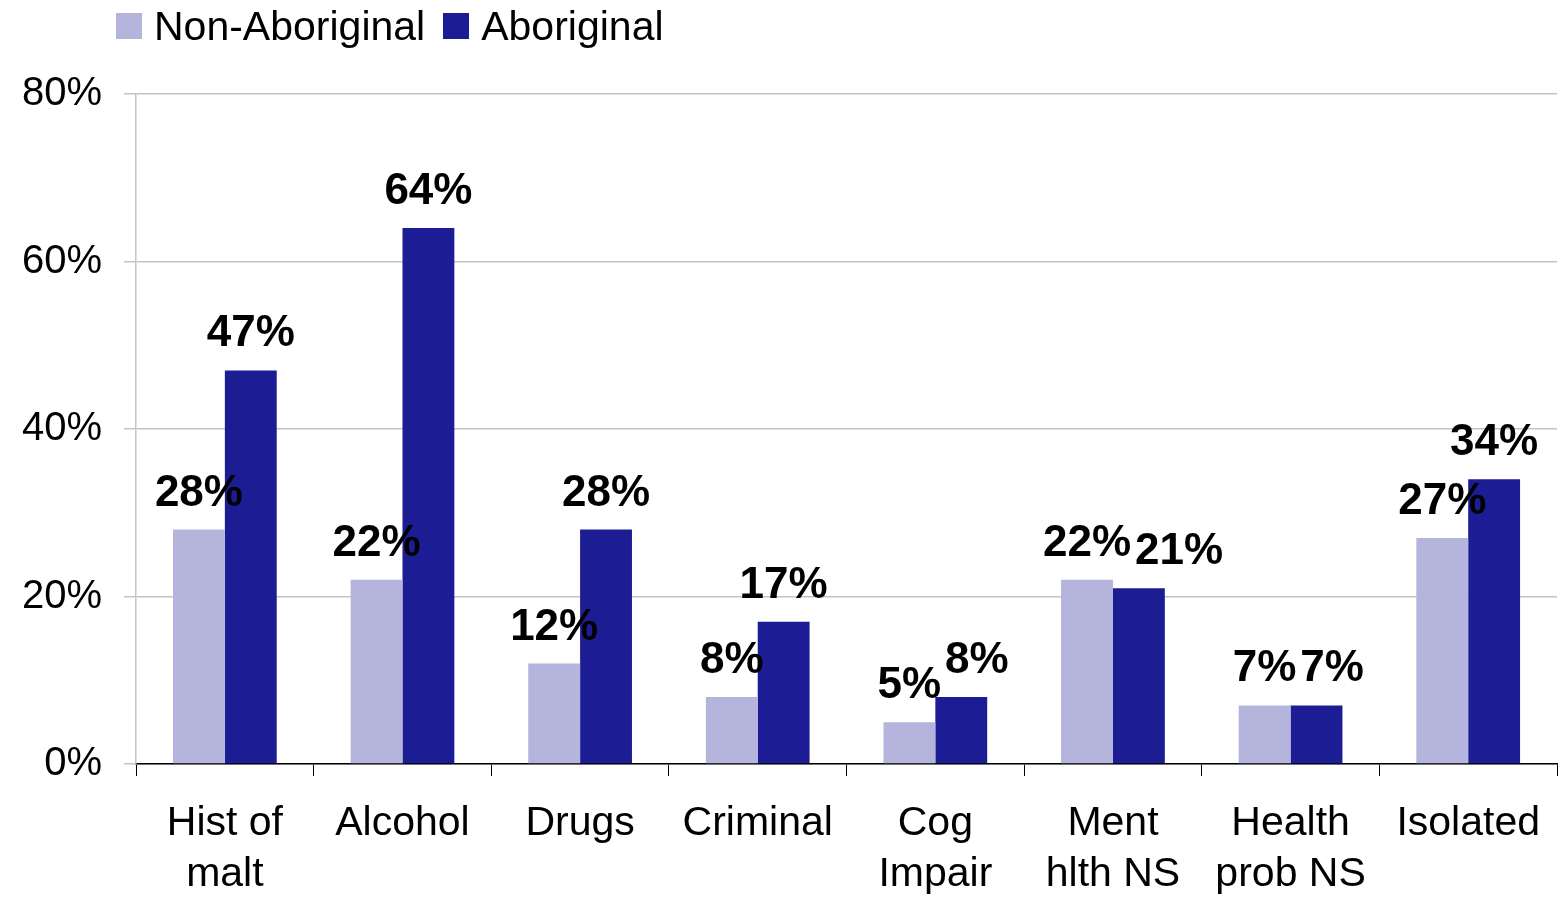  Describe the element at coordinates (62, 593) in the screenshot. I see `y-tick-label: 20%` at that location.